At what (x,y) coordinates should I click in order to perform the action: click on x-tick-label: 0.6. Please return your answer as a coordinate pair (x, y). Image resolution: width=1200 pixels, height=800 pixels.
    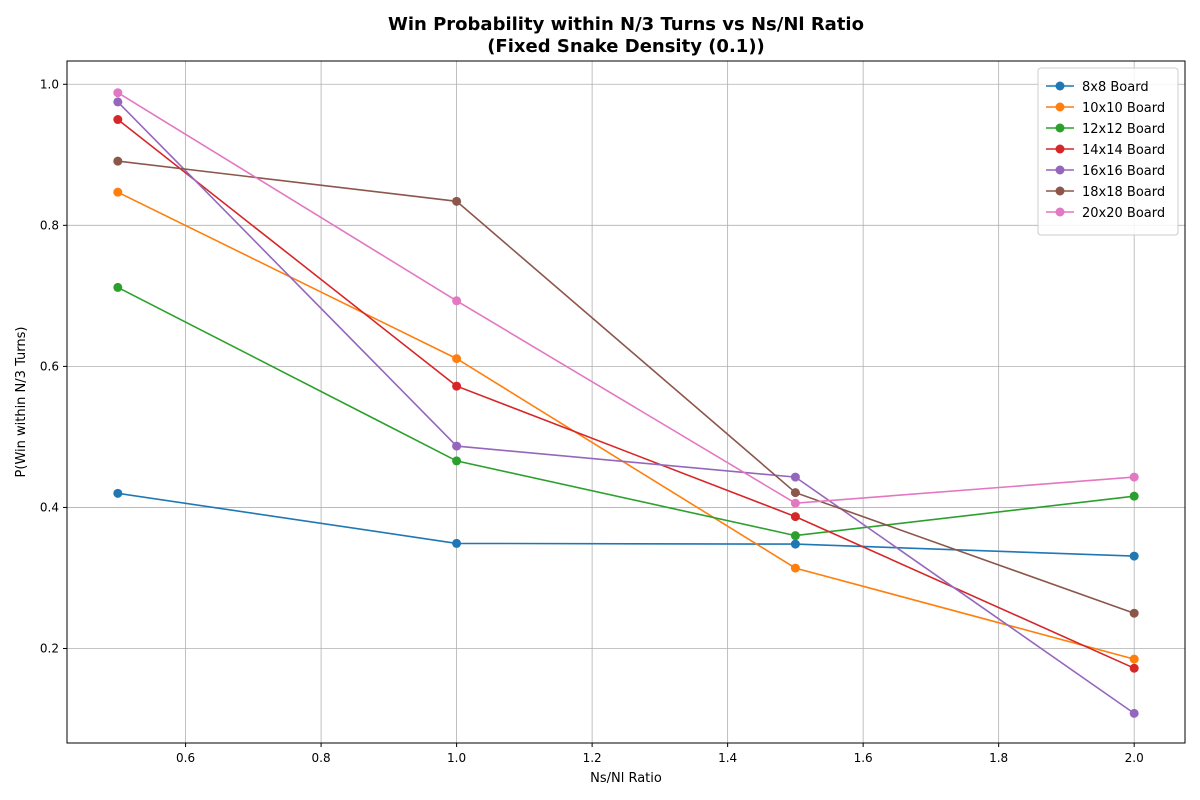
    Looking at the image, I should click on (185, 758).